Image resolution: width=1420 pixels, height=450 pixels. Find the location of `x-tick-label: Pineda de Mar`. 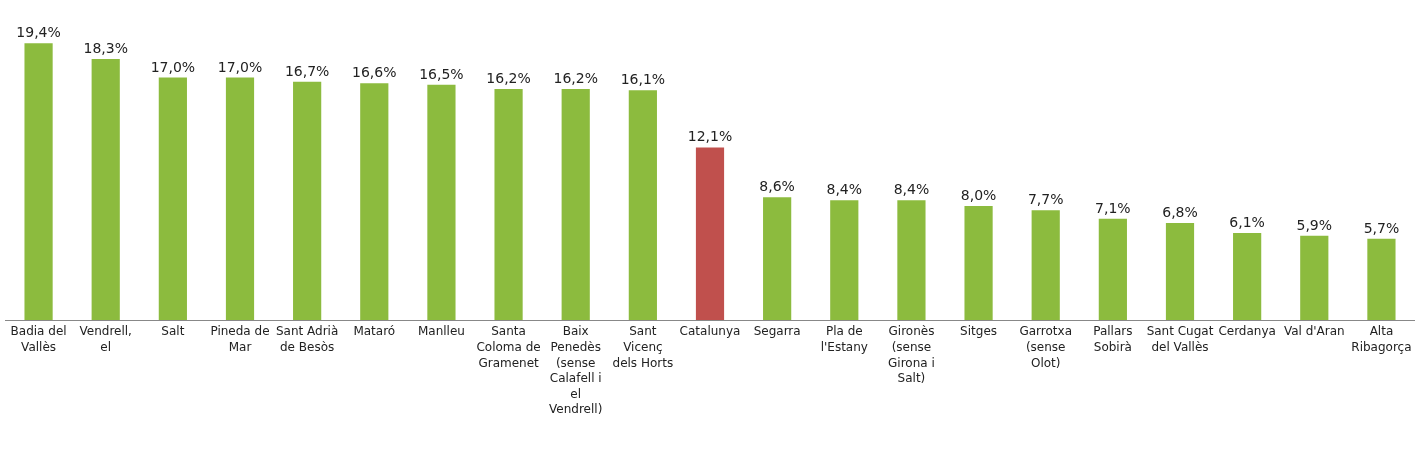

x-tick-label: Pineda de Mar is located at coordinates (240, 339).